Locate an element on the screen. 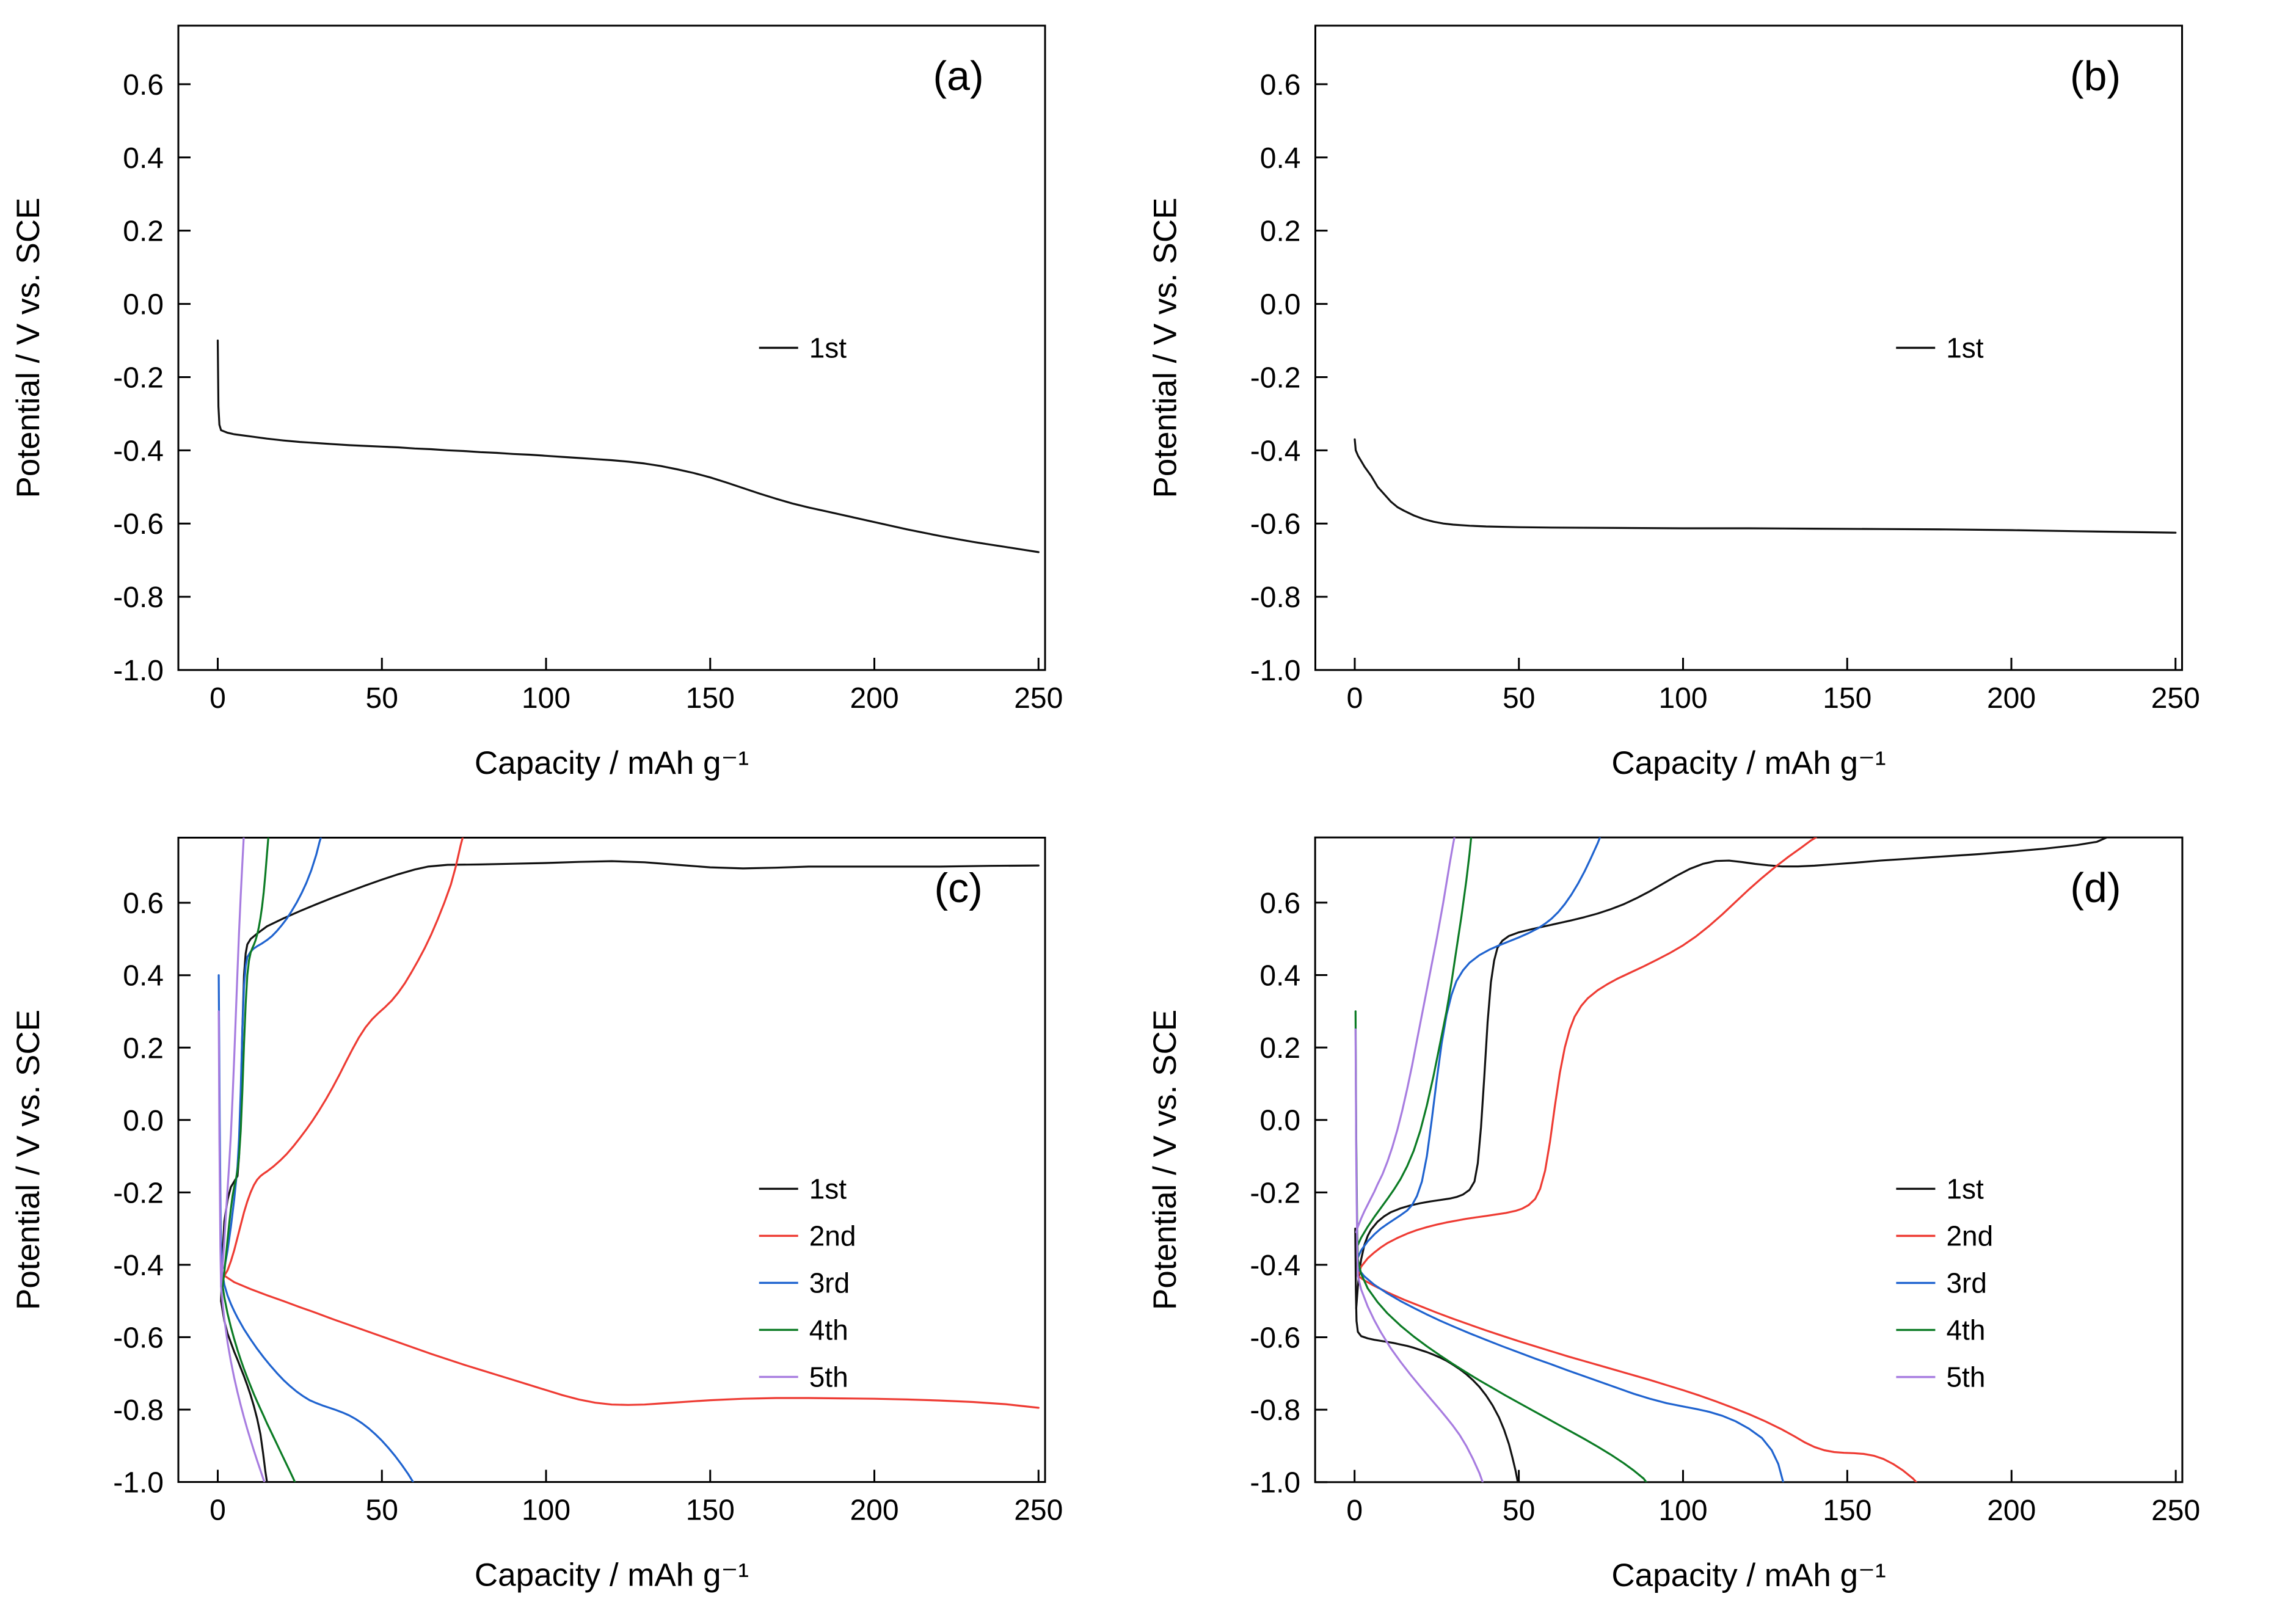 The height and width of the screenshot is (1624, 2274). panel-letter-c: (c) is located at coordinates (958, 888).